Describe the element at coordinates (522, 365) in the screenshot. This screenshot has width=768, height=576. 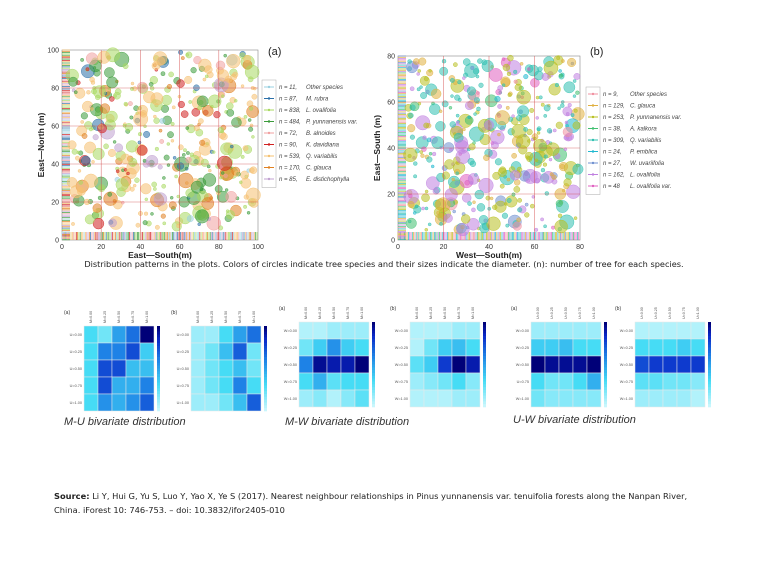
I see `row-label: W=0.50` at that location.